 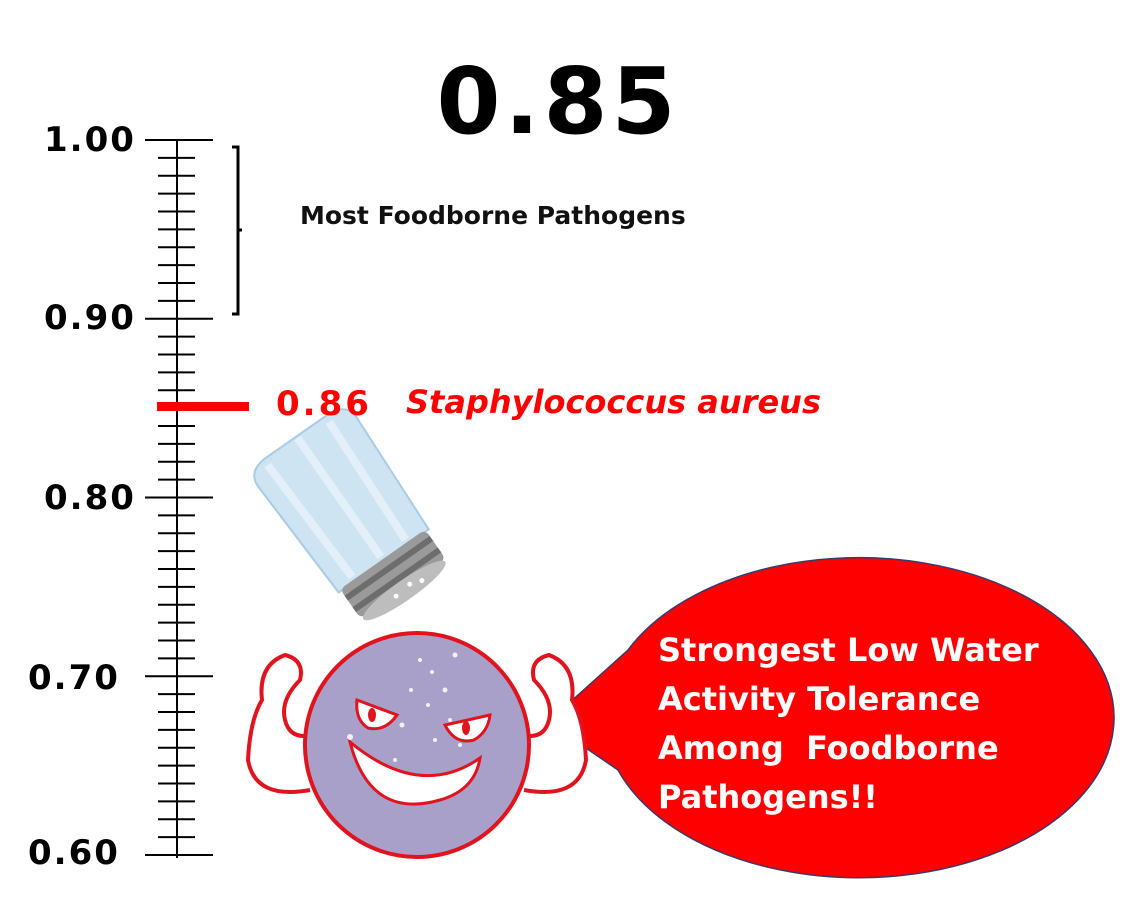 I want to click on marker-bar, so click(x=203, y=406).